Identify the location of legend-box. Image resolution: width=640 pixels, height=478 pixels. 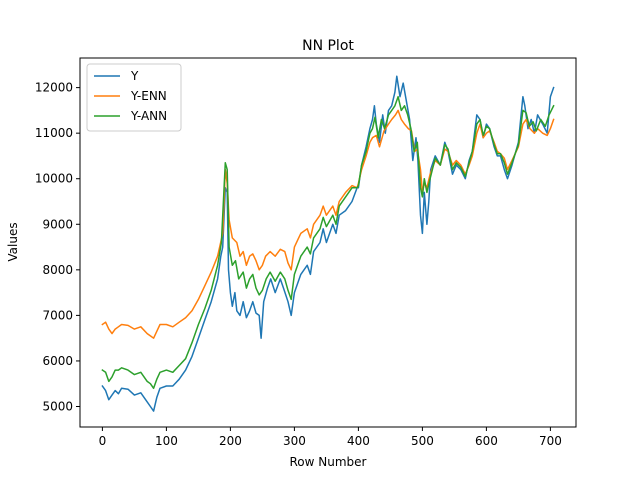
(134, 97).